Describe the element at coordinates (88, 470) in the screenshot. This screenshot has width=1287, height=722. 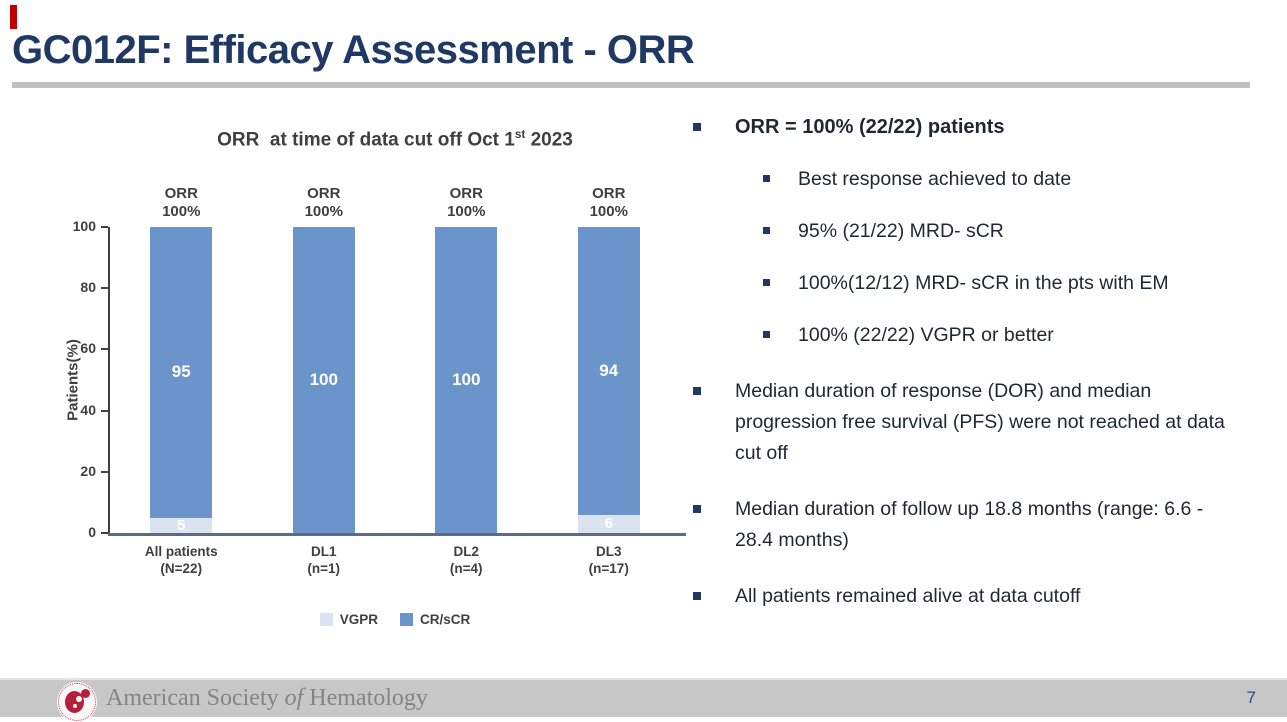
I see `y-tick-label: 20` at that location.